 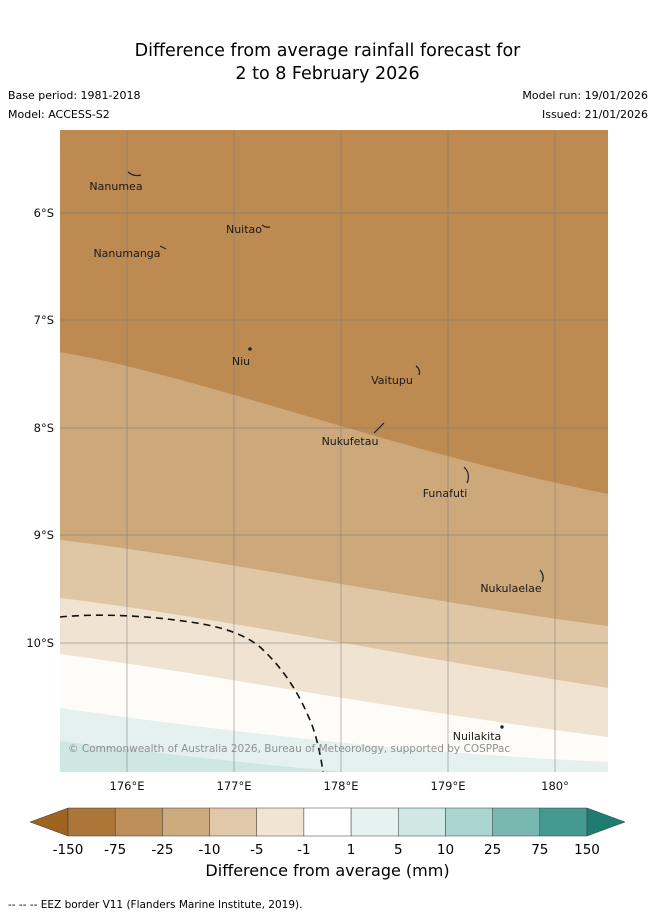 I want to click on colorbar-tick-label-3: -10, so click(x=209, y=850).